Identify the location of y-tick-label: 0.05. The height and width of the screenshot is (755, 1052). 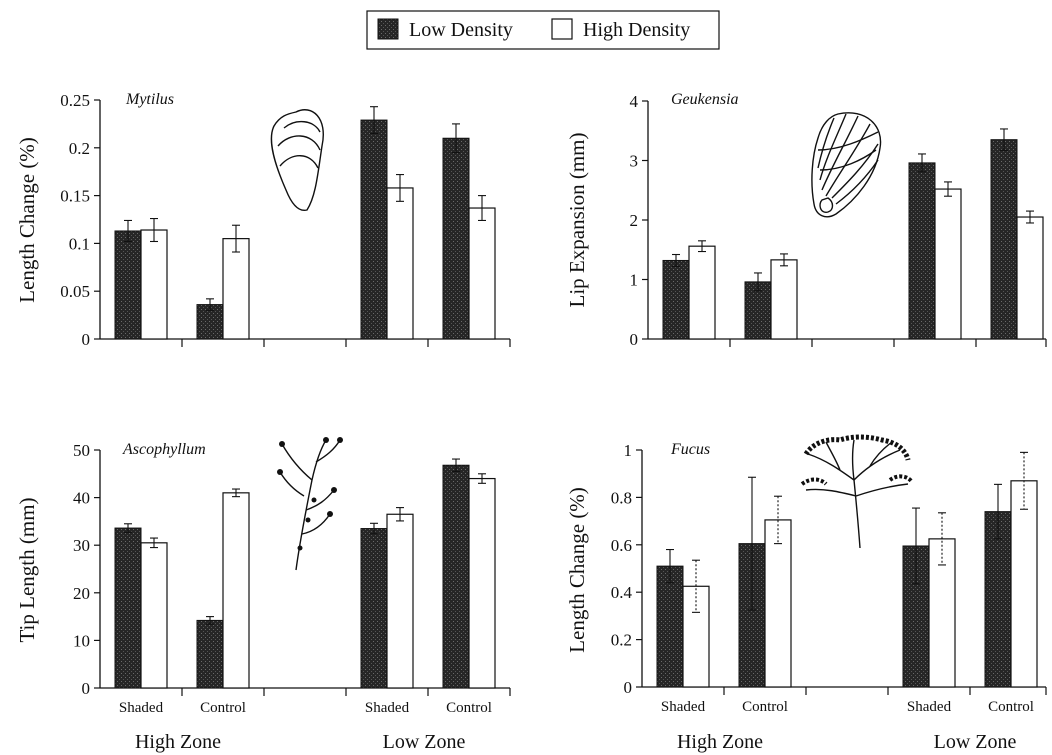
(75, 291).